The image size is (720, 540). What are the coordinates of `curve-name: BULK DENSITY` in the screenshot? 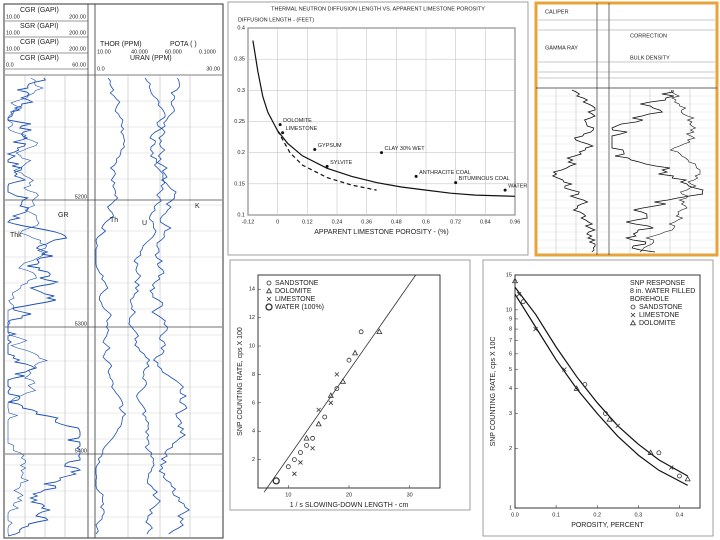 It's located at (650, 58).